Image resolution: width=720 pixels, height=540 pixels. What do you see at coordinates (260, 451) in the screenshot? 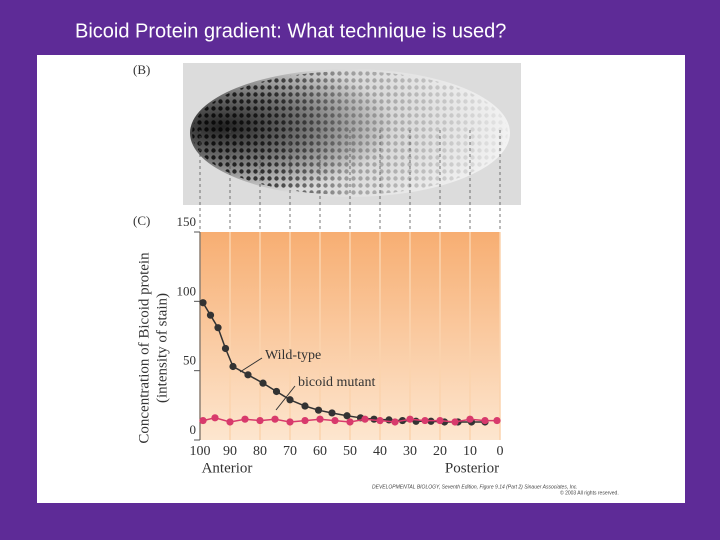
I see `x-tick-label: 80` at bounding box center [260, 451].